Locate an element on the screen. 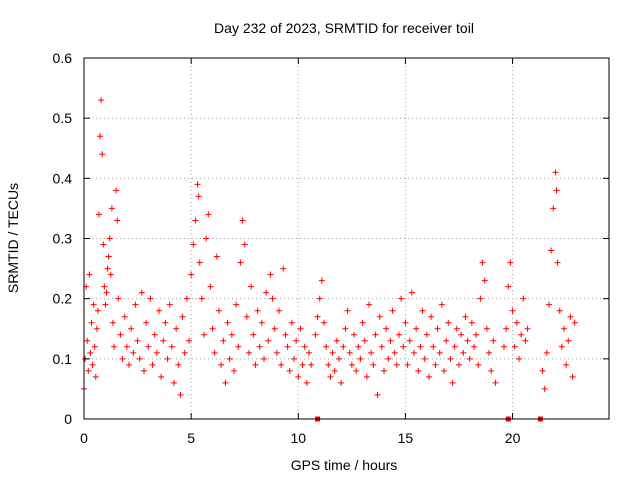 Image resolution: width=640 pixels, height=480 pixels. y-tick-label: 0.1 is located at coordinates (63, 359).